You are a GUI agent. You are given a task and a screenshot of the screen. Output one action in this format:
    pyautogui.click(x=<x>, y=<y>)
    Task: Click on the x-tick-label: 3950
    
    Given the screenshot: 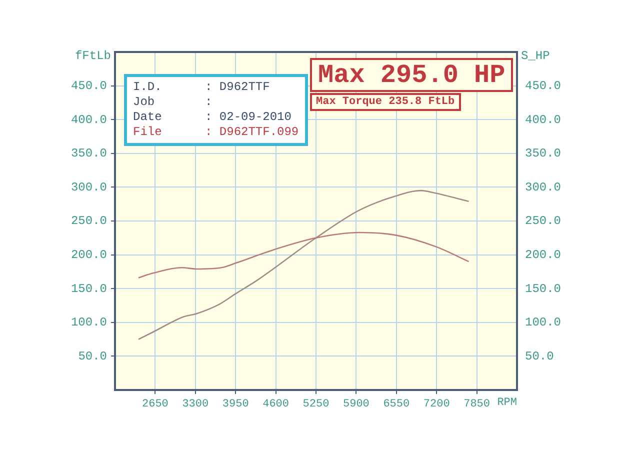 What is the action you would take?
    pyautogui.click(x=235, y=404)
    